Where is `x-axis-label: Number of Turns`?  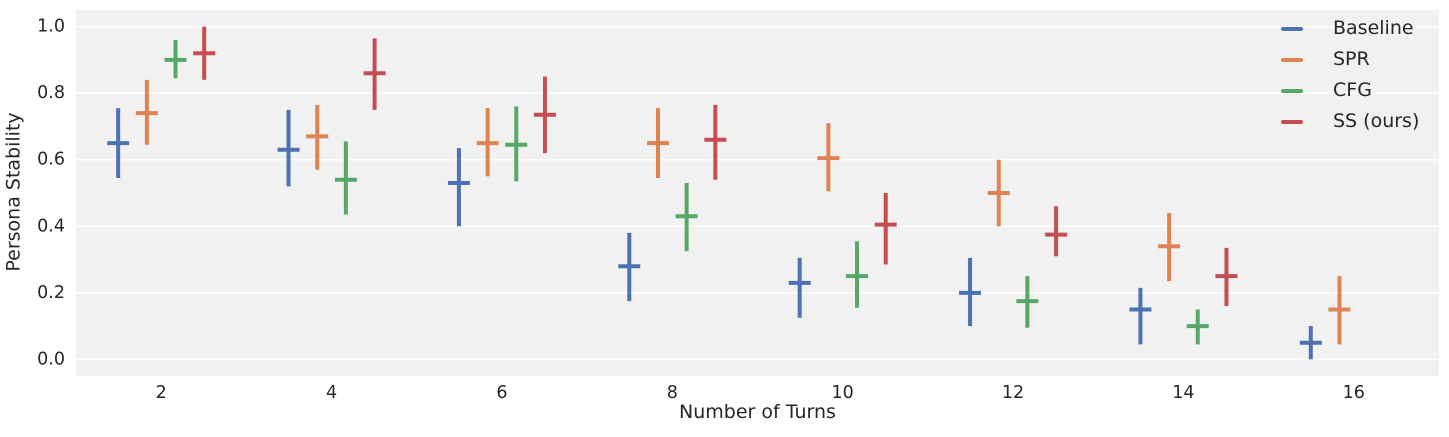
x-axis-label: Number of Turns is located at coordinates (757, 412).